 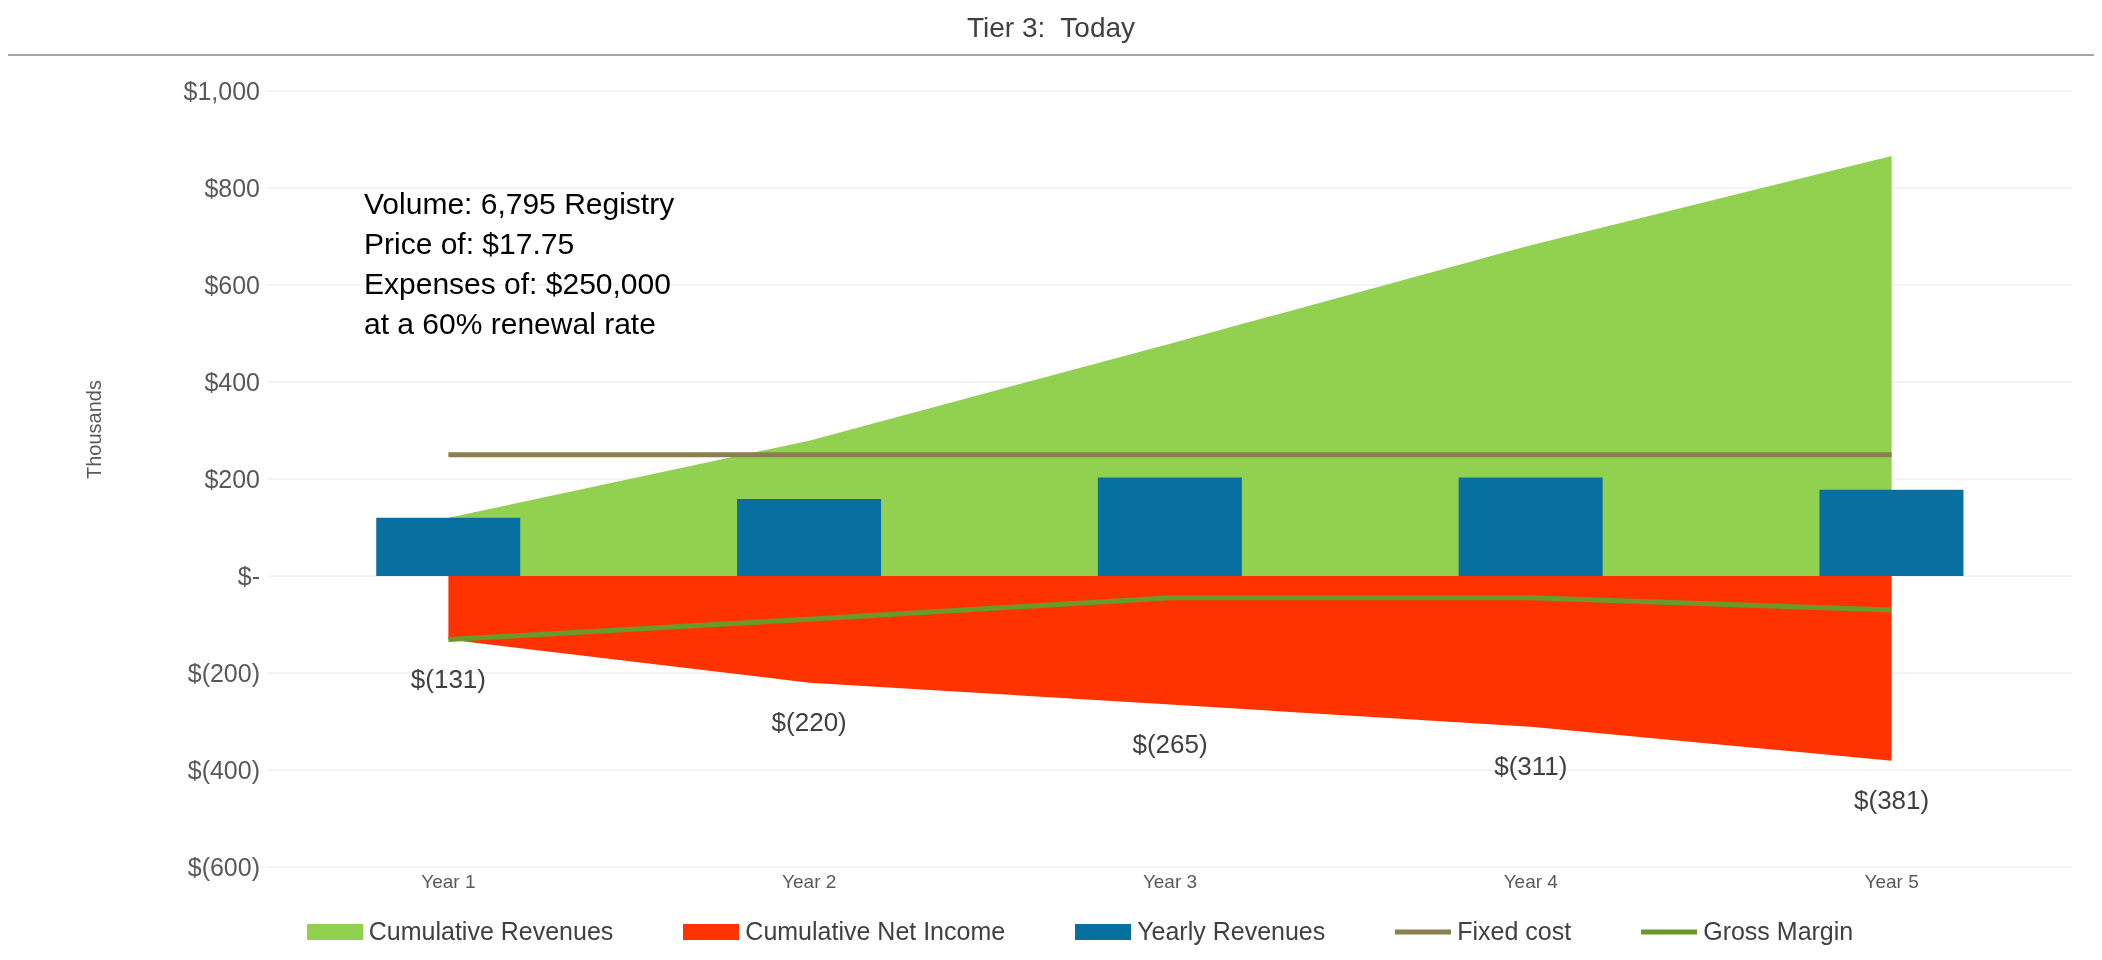 I want to click on x-tick-label: Year 3, so click(x=1170, y=882).